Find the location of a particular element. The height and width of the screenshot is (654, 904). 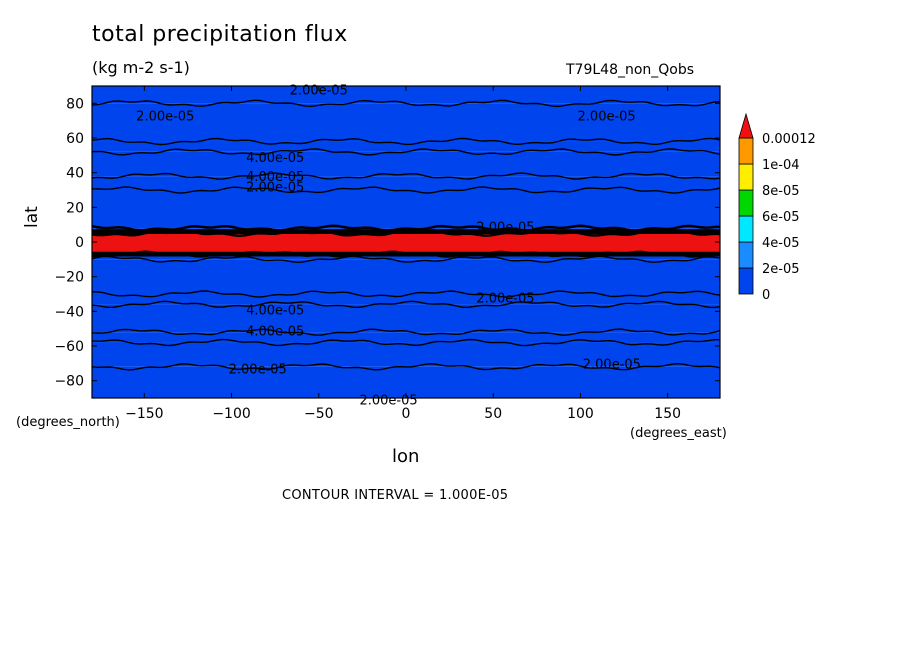

contour-label-6: 2.00e-05 is located at coordinates (505, 227).